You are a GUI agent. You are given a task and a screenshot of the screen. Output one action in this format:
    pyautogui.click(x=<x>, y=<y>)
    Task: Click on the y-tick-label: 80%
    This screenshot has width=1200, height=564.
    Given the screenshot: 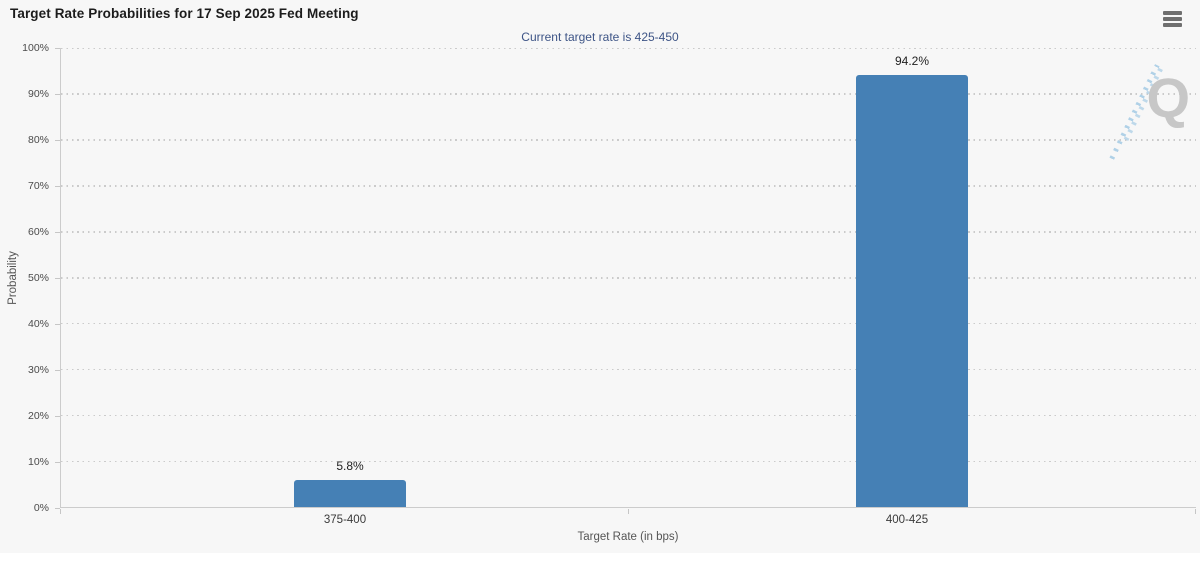 What is the action you would take?
    pyautogui.click(x=38, y=140)
    